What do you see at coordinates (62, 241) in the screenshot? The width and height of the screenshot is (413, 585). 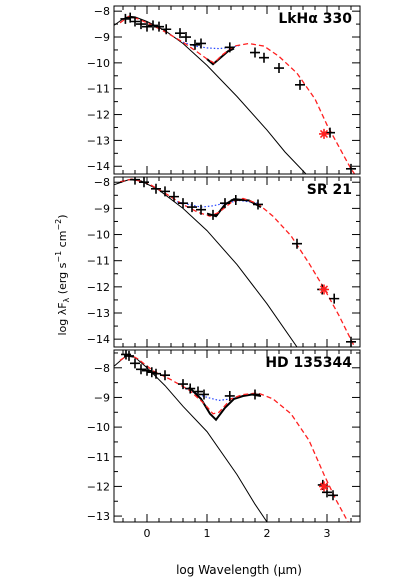 I see `y-axis-label-mid: cm` at bounding box center [62, 241].